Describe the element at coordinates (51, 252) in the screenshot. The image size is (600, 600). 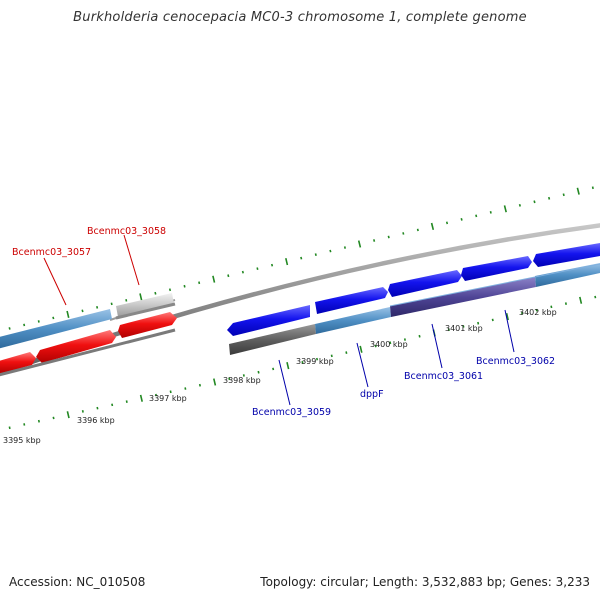
I see `gene-label-3057: Bcenmc03_3057` at that location.